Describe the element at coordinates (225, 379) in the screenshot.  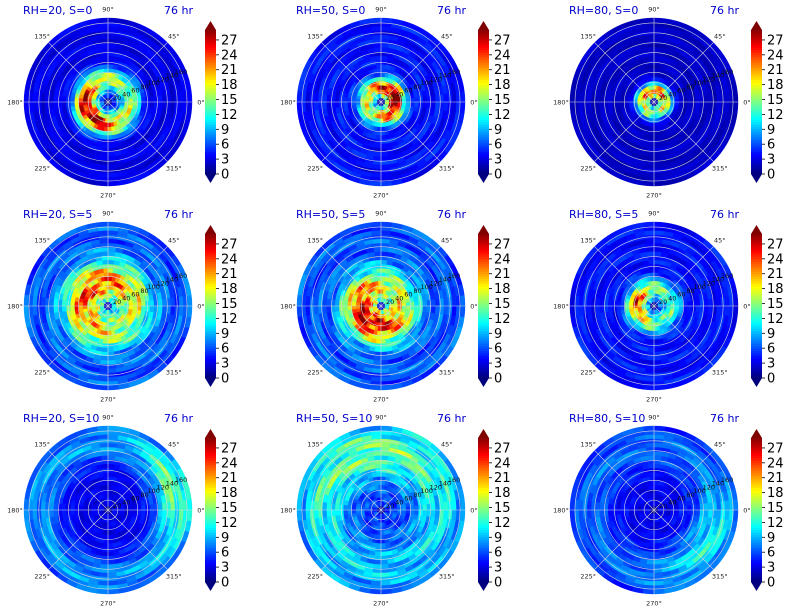
I see `colorbar-tick-label: 0` at that location.